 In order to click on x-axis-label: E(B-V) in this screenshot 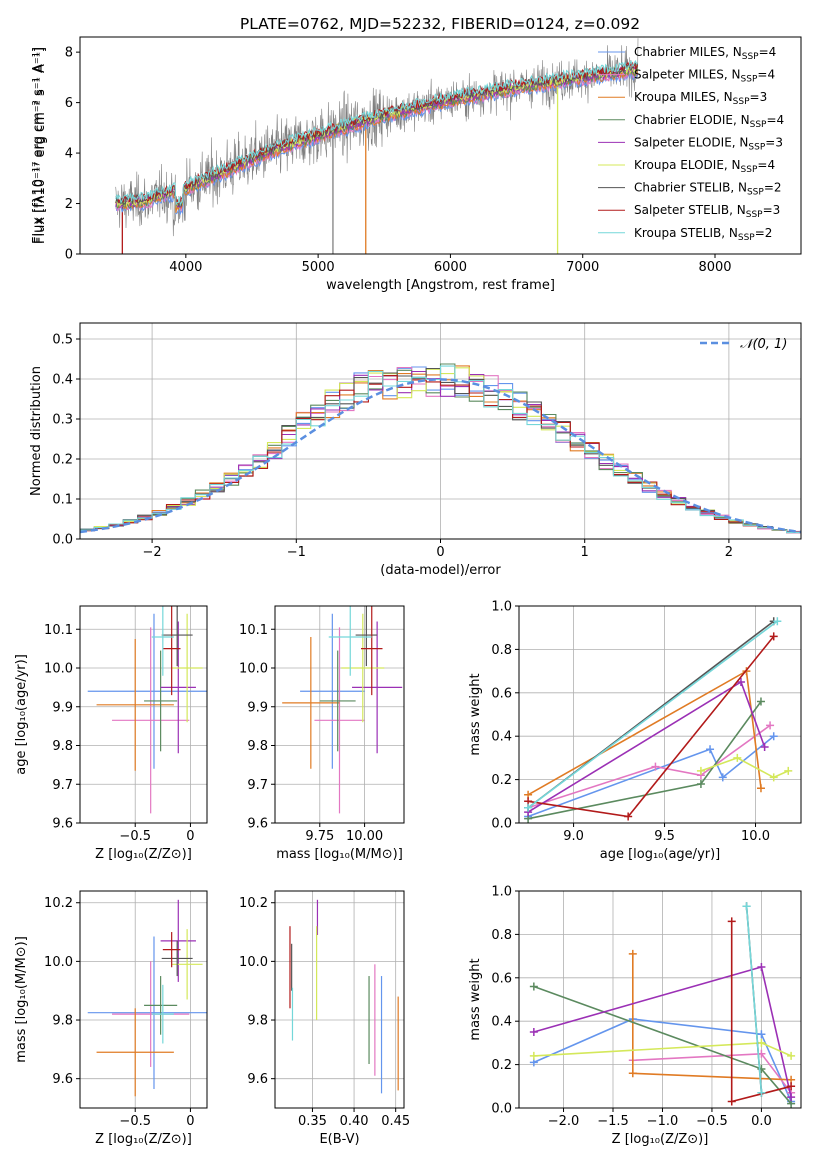, I will do `click(339, 1139)`.